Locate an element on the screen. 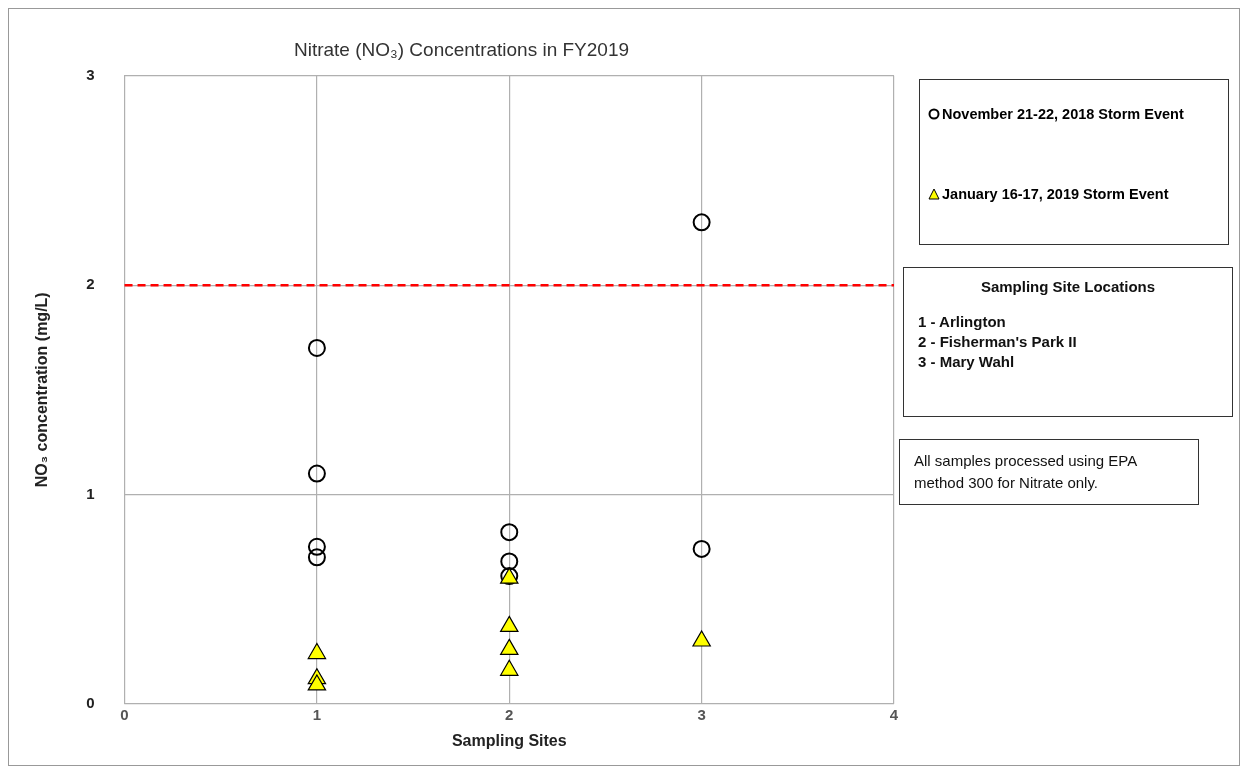  y-tick-label: 3 is located at coordinates (90, 74).